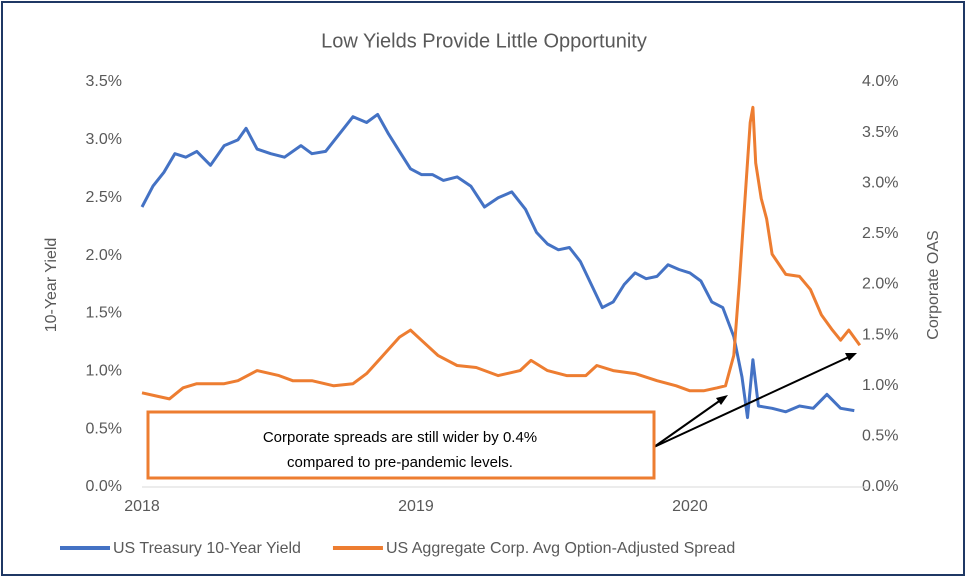 The height and width of the screenshot is (579, 968). I want to click on annotation-box, so click(401, 445).